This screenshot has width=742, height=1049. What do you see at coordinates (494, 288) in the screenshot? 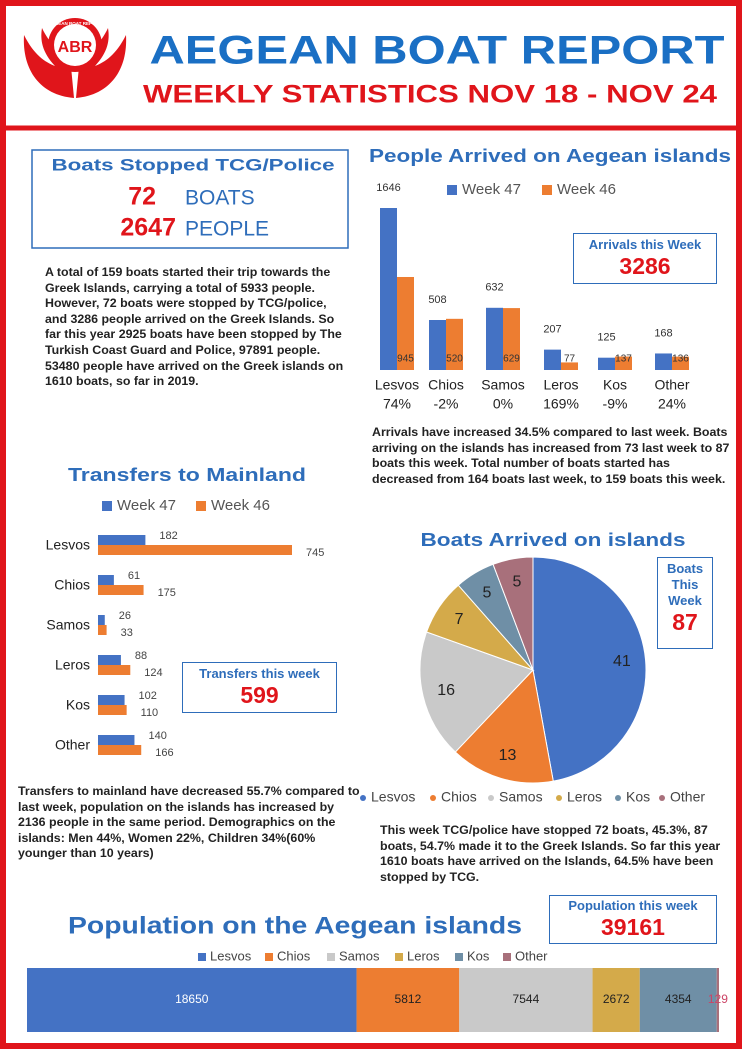
I see `value-label: 632` at bounding box center [494, 288].